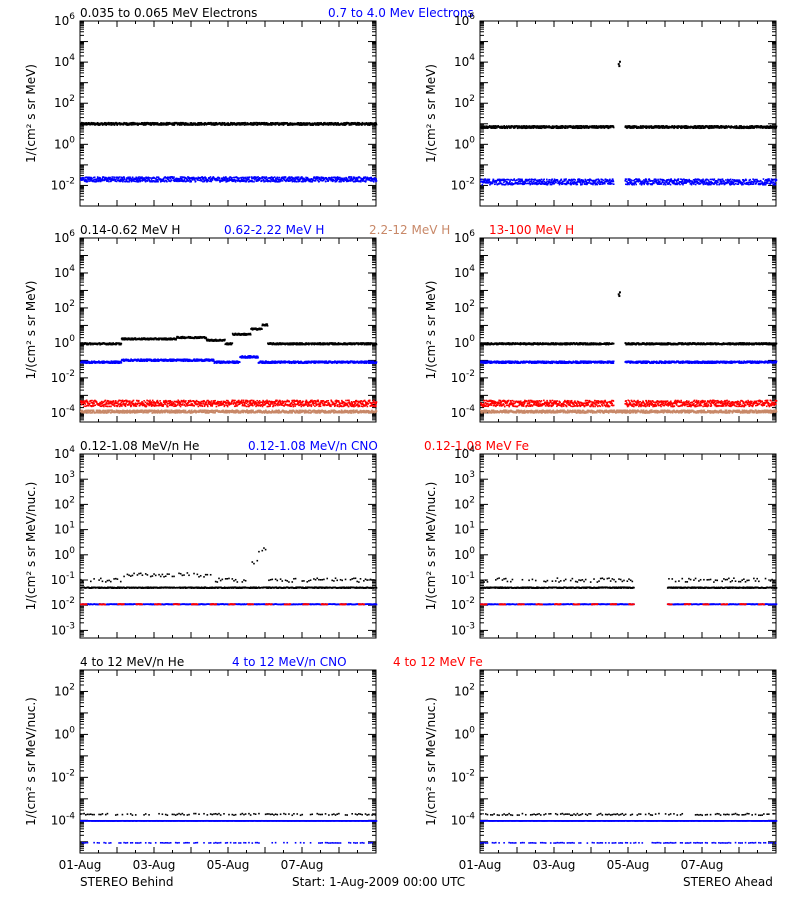  What do you see at coordinates (409, 230) in the screenshot?
I see `legend-entry: 2.2-12 MeV H` at bounding box center [409, 230].